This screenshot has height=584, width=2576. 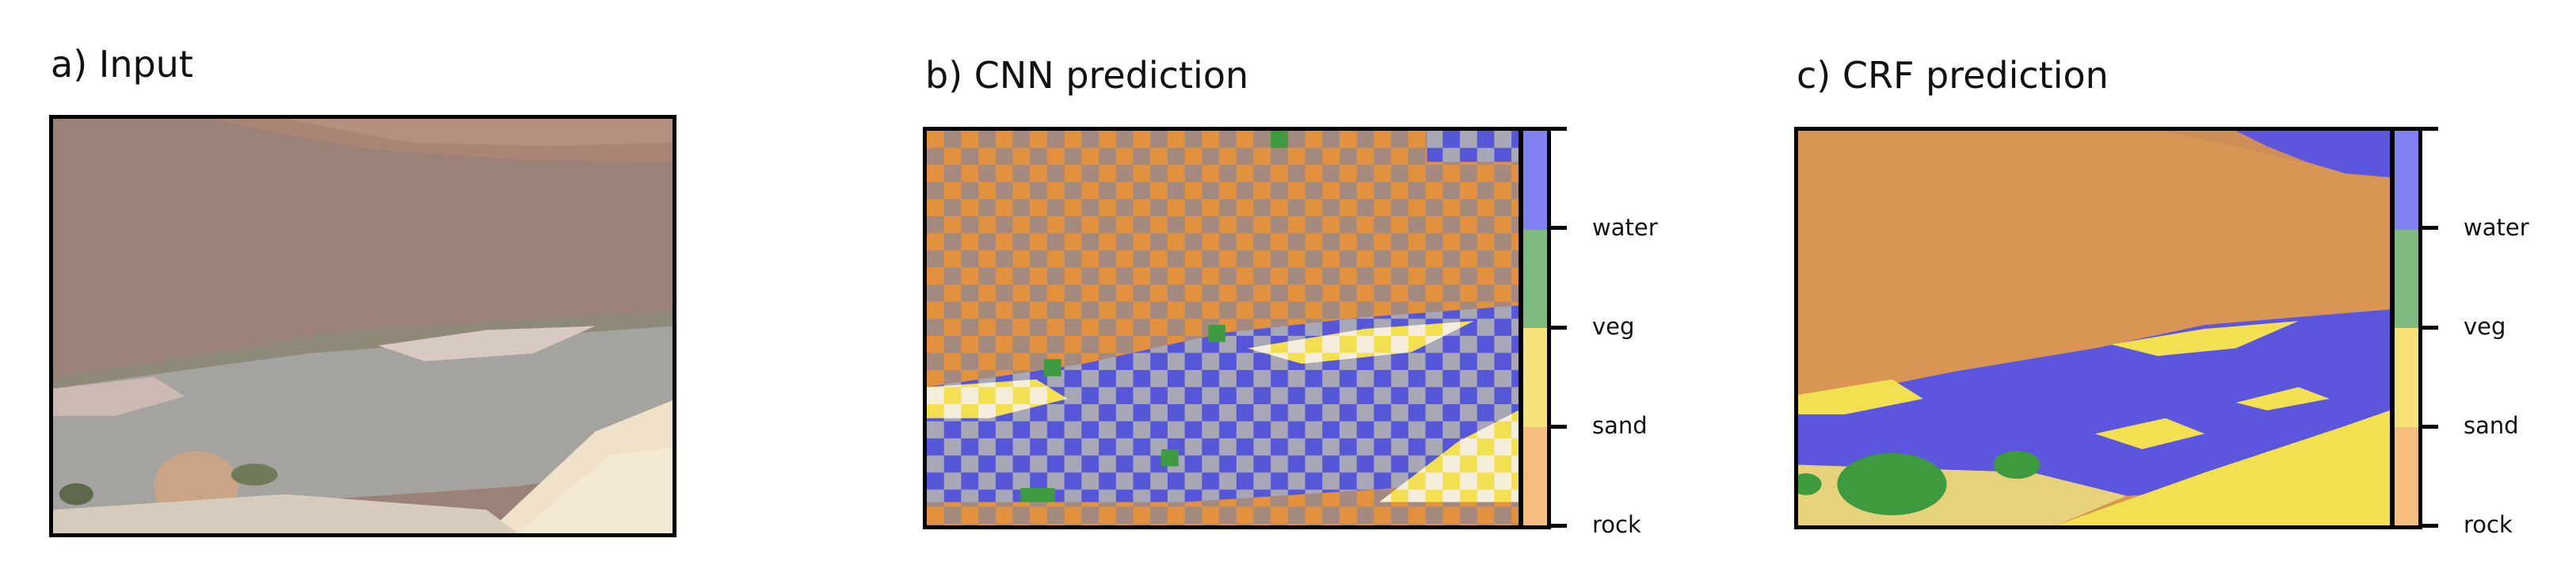 I want to click on panel-b-title: b) CNN prediction, so click(x=1087, y=75).